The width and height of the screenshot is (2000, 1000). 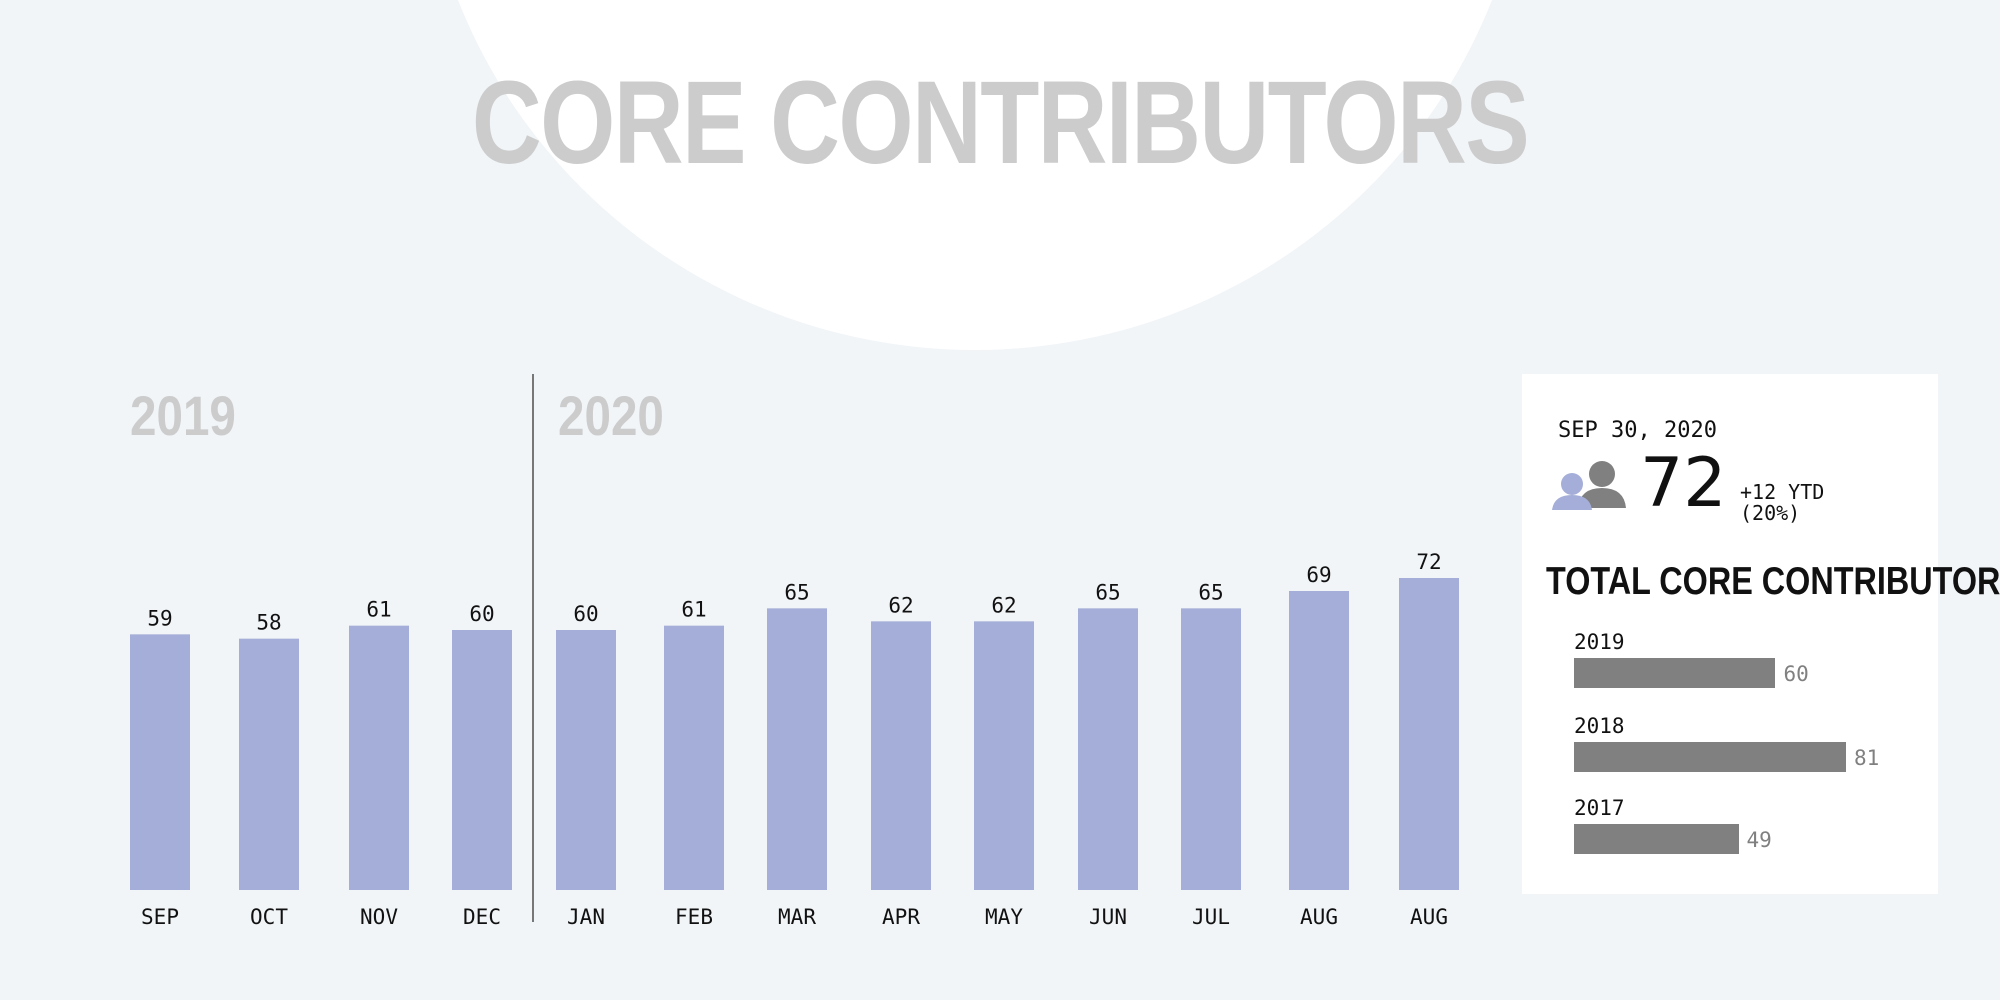 I want to click on month-tick-label: JUN, so click(x=1108, y=917).